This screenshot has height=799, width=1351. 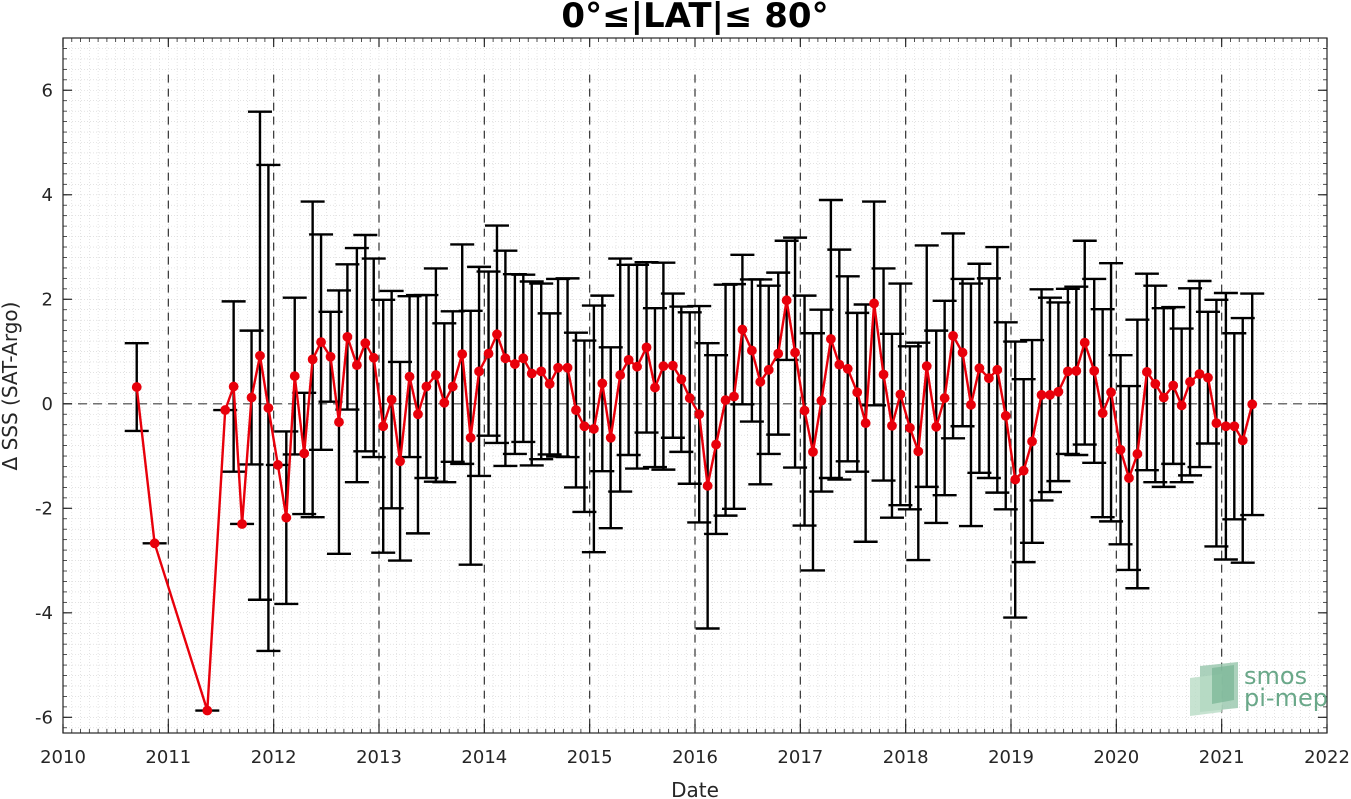 What do you see at coordinates (47, 195) in the screenshot?
I see `y-tick-label: 4` at bounding box center [47, 195].